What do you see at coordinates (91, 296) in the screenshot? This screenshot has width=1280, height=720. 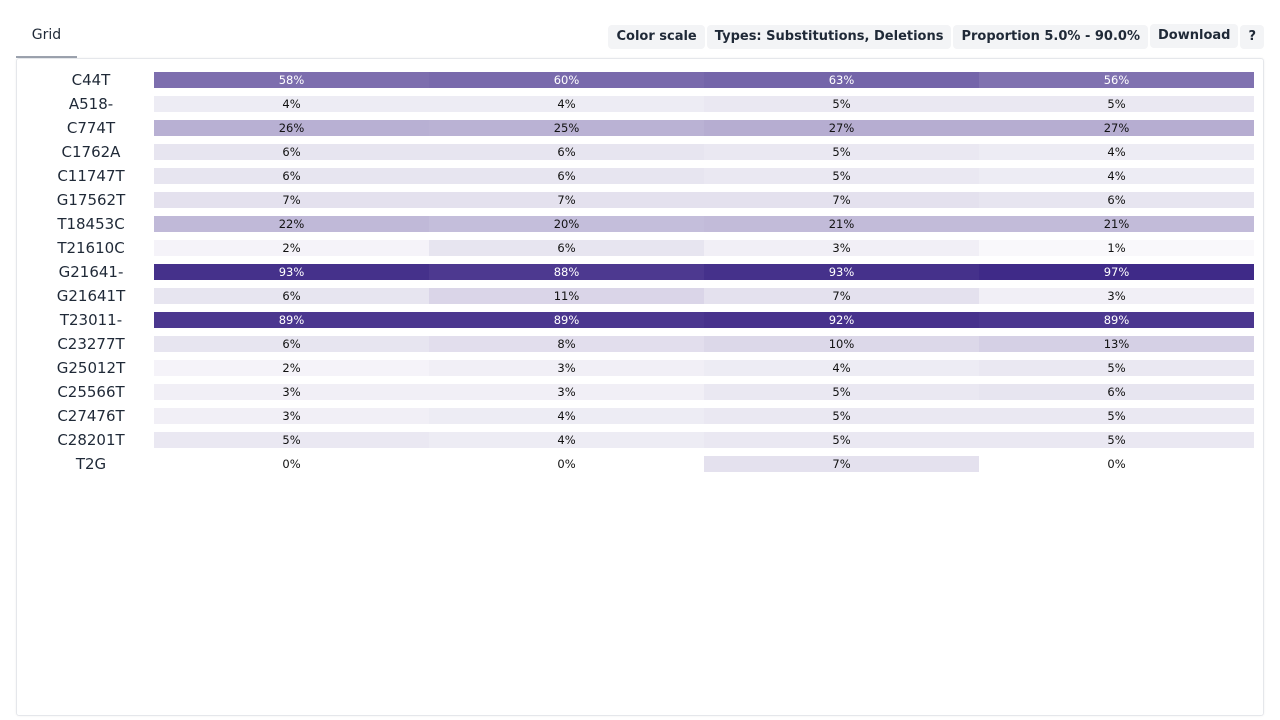 I see `mutation-label: G21641T` at bounding box center [91, 296].